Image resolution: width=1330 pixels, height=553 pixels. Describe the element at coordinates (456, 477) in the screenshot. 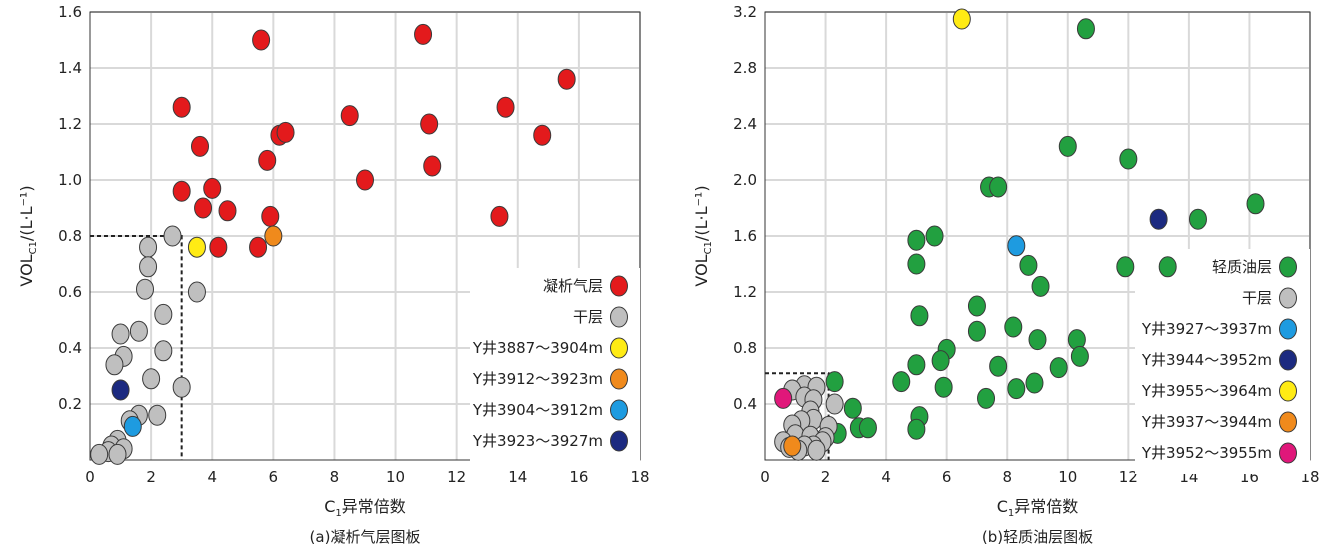

I see `x-tick-label: 12` at that location.